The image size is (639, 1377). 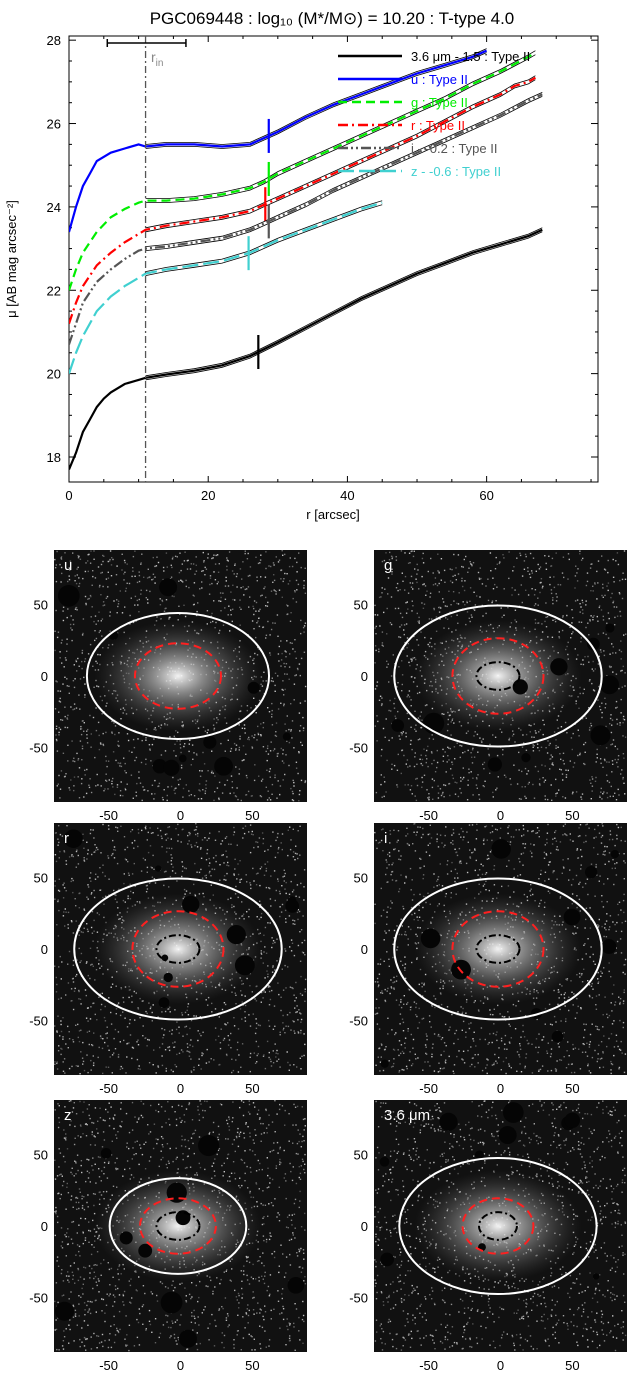 What do you see at coordinates (180, 815) in the screenshot?
I see `panel-x-tick-label: 0` at bounding box center [180, 815].